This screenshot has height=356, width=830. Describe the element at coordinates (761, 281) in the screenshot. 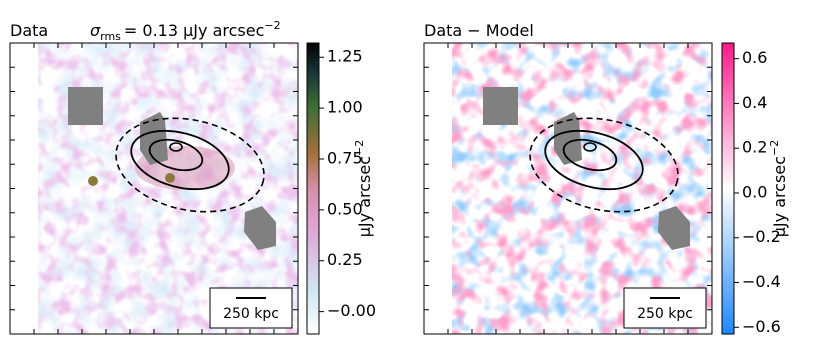

I see `colorbar-tick-label: −0.4` at that location.